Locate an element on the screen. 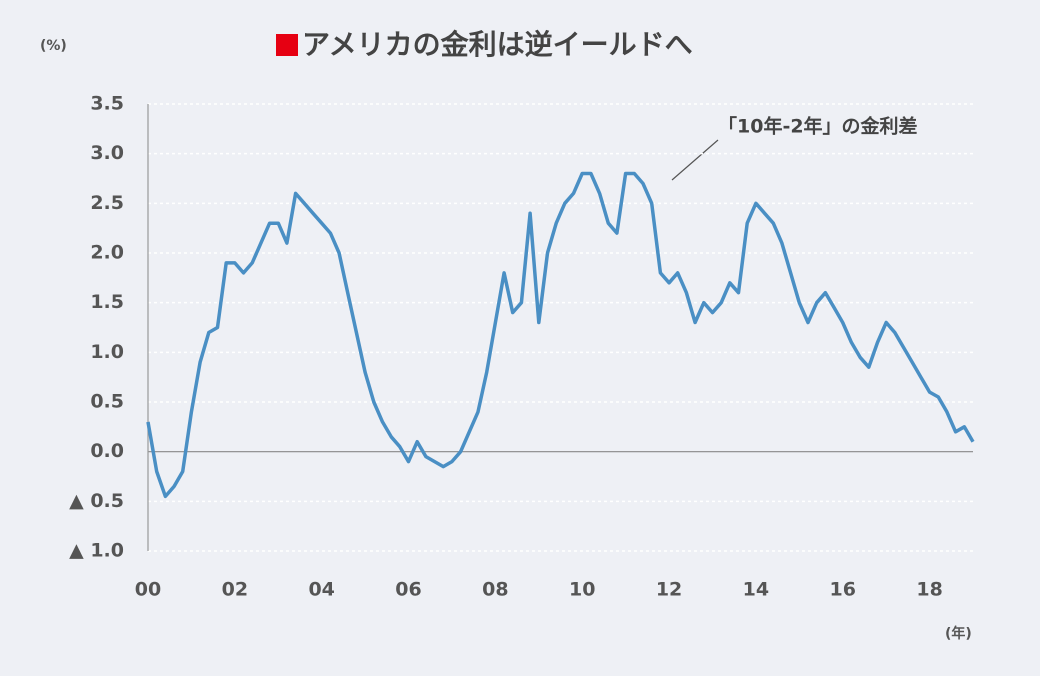 This screenshot has height=676, width=1040. y-tick-label: 3.0 is located at coordinates (107, 153).